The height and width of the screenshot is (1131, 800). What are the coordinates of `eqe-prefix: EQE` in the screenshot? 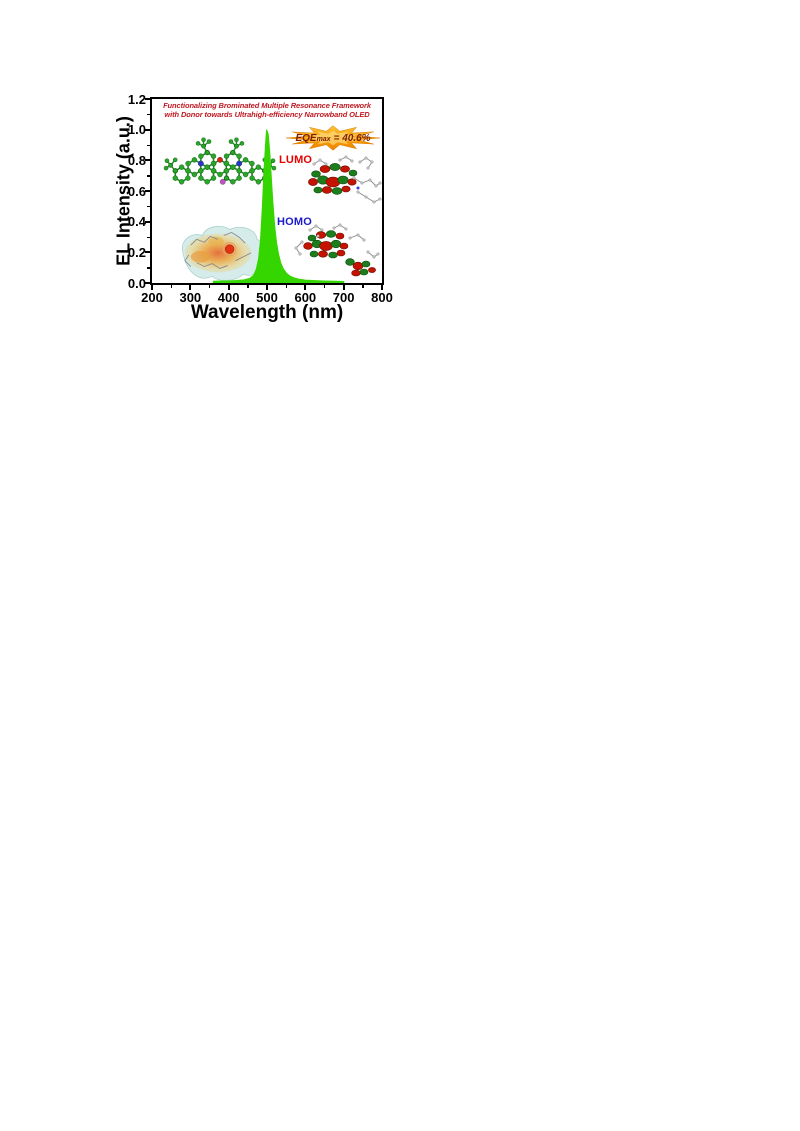 It's located at (306, 138).